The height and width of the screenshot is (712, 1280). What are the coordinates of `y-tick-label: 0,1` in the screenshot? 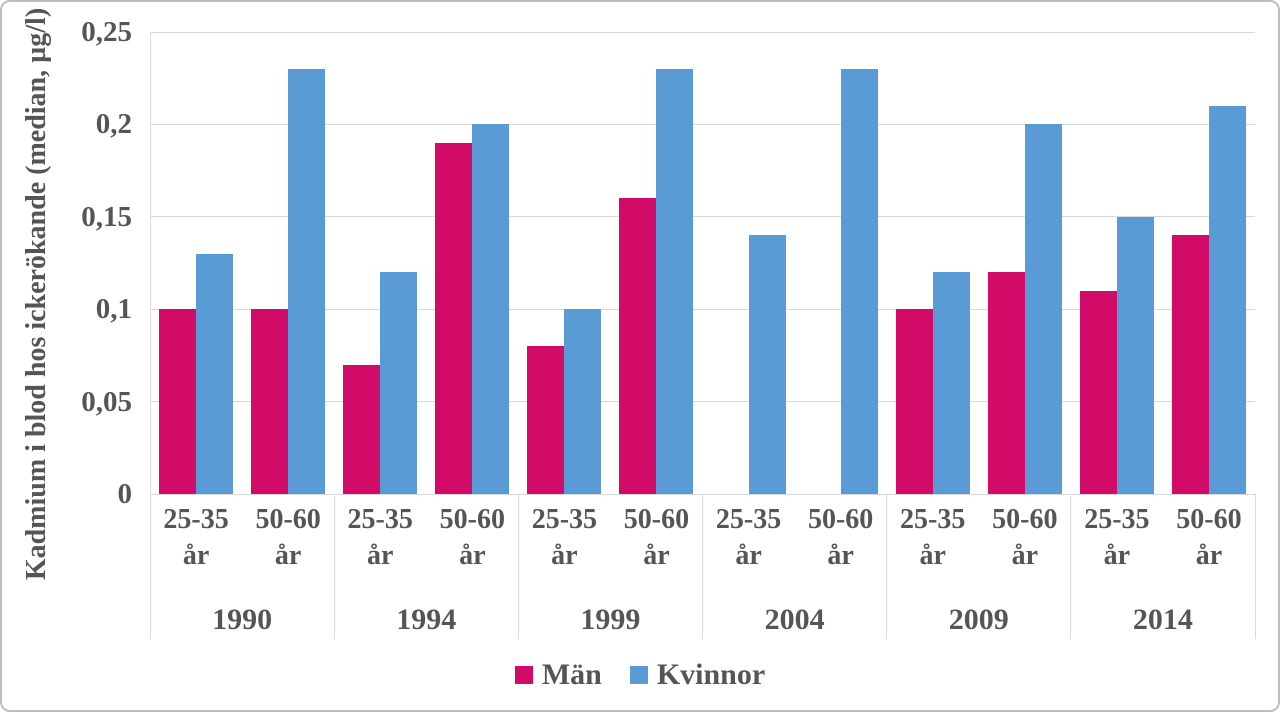 It's located at (113, 309).